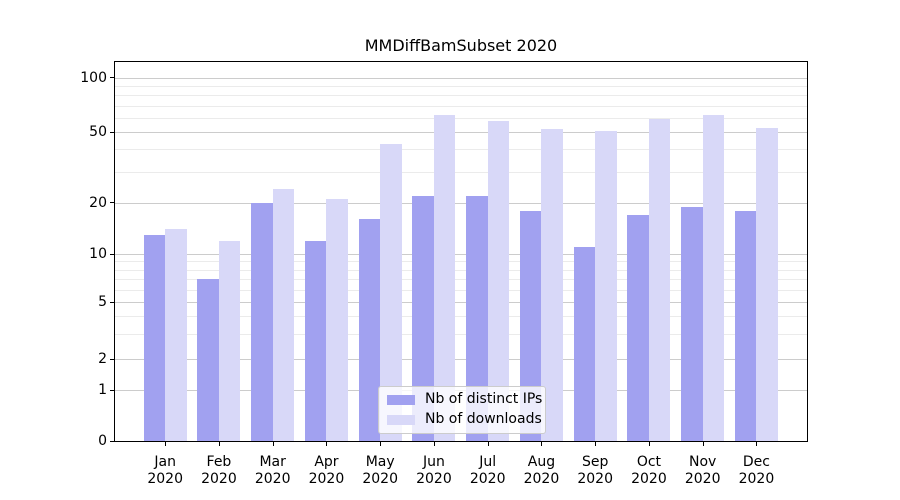 The width and height of the screenshot is (900, 500). Describe the element at coordinates (767, 284) in the screenshot. I see `bar-downloads-dec` at that location.